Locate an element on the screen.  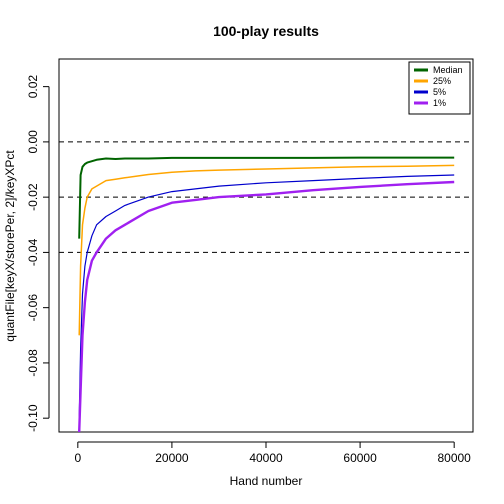
x-tick-label-0: 0 is located at coordinates (77, 458).